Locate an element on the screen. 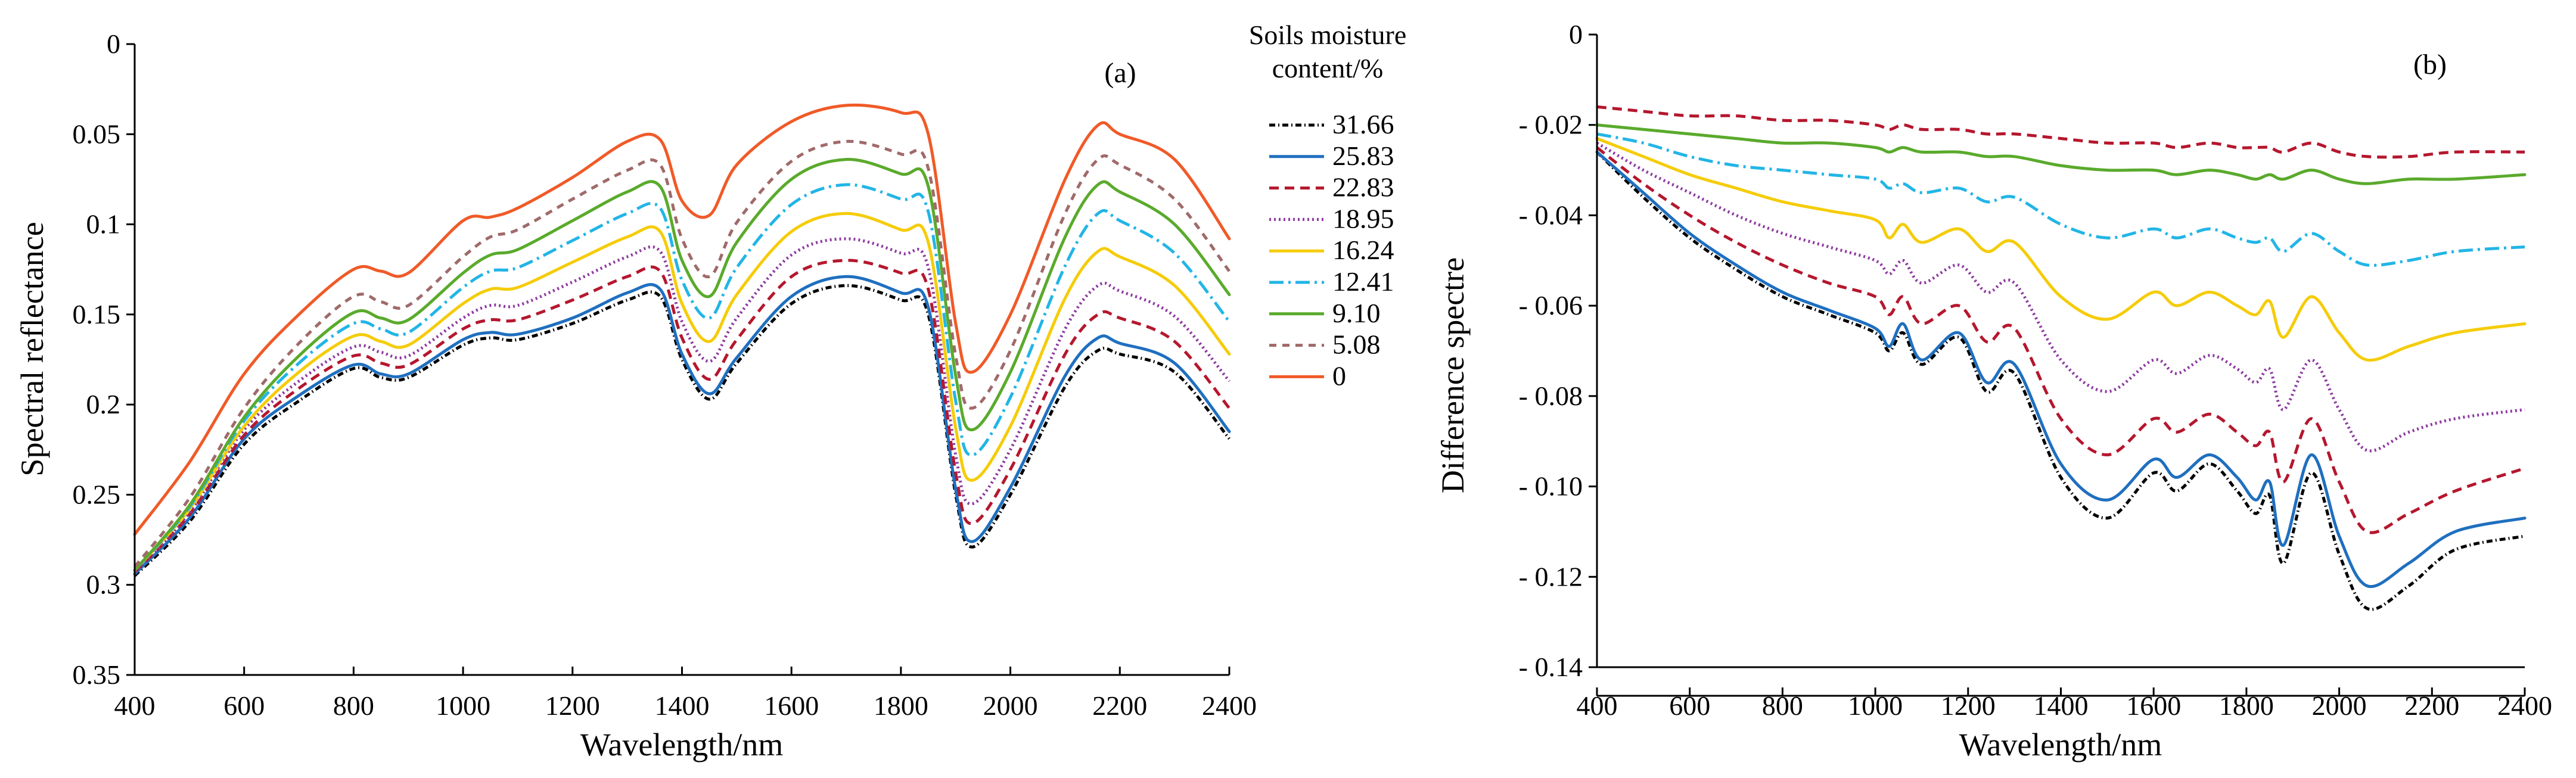 This screenshot has width=2576, height=778. legend-label-0: 0 is located at coordinates (1339, 375).